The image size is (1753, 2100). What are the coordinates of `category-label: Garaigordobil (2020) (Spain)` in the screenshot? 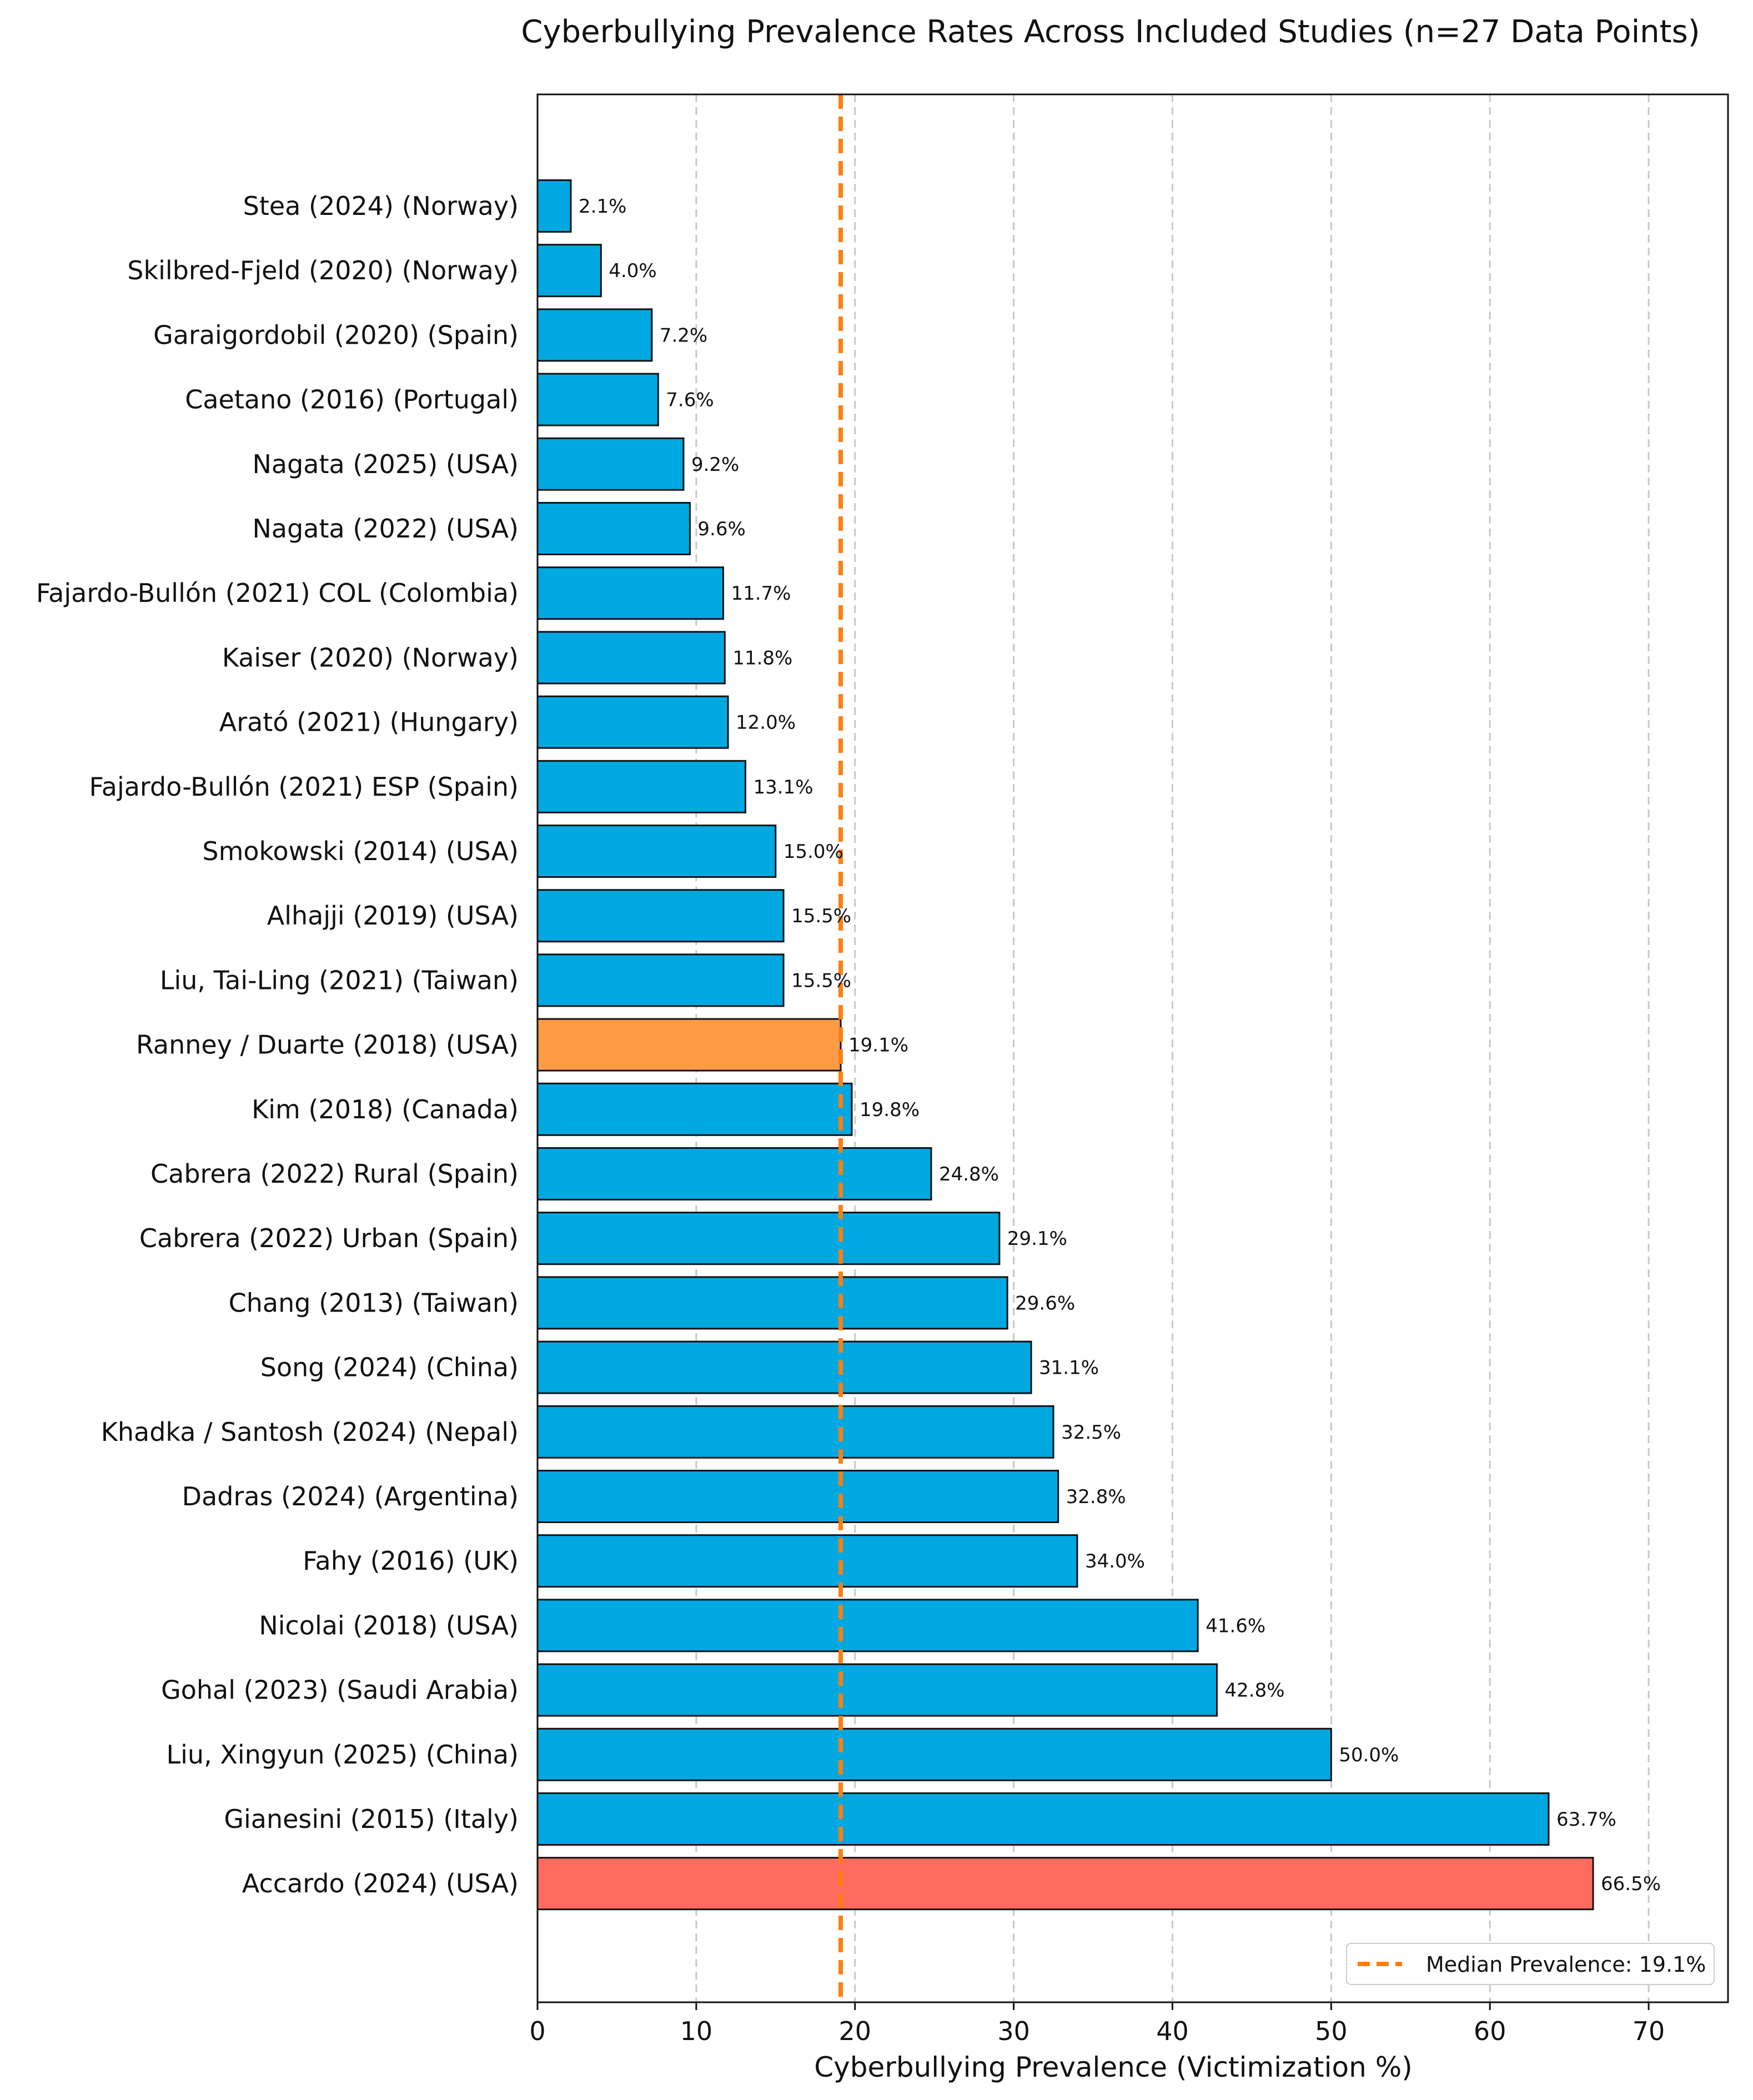 It's located at (336, 335).